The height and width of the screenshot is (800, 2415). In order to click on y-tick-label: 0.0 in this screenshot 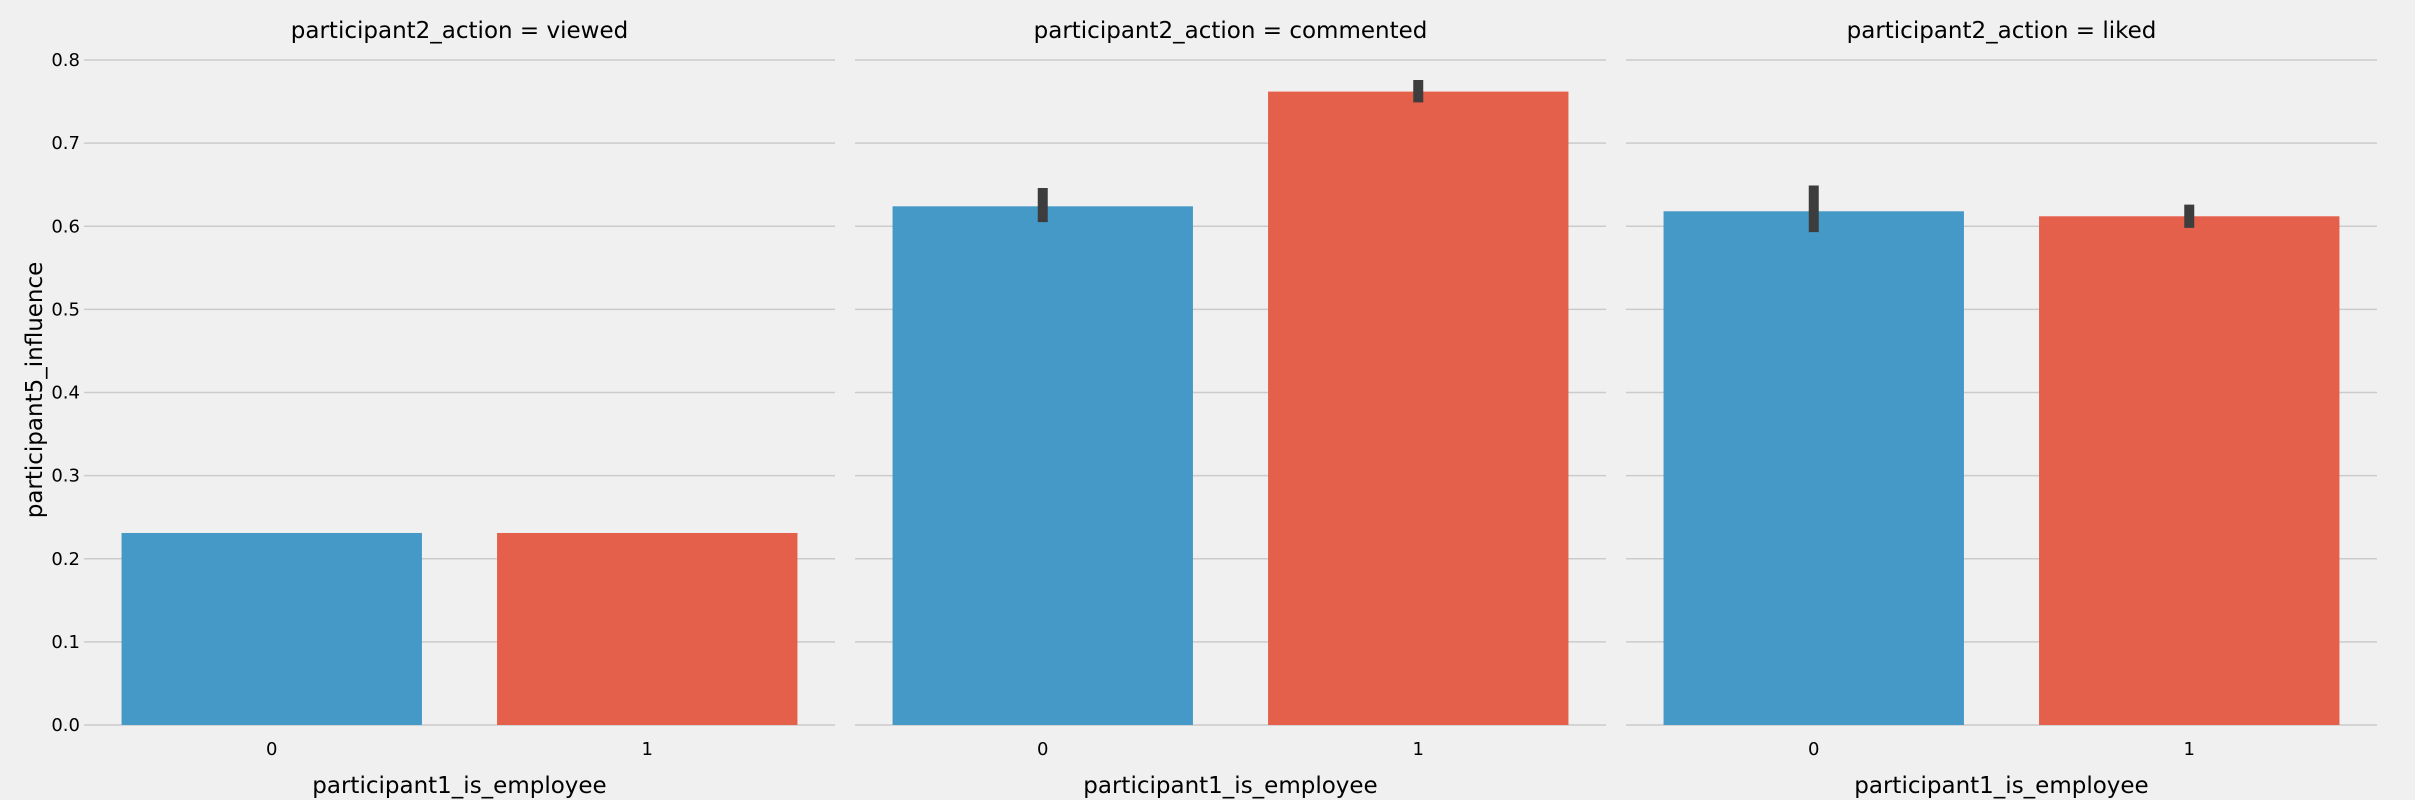, I will do `click(65, 725)`.